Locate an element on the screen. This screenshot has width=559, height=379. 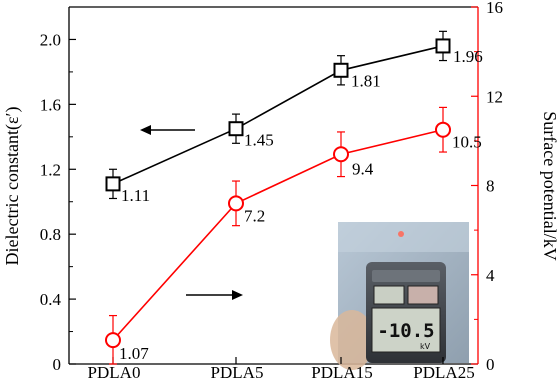
y-left-tick-label: 1.2 is located at coordinates (50, 169).